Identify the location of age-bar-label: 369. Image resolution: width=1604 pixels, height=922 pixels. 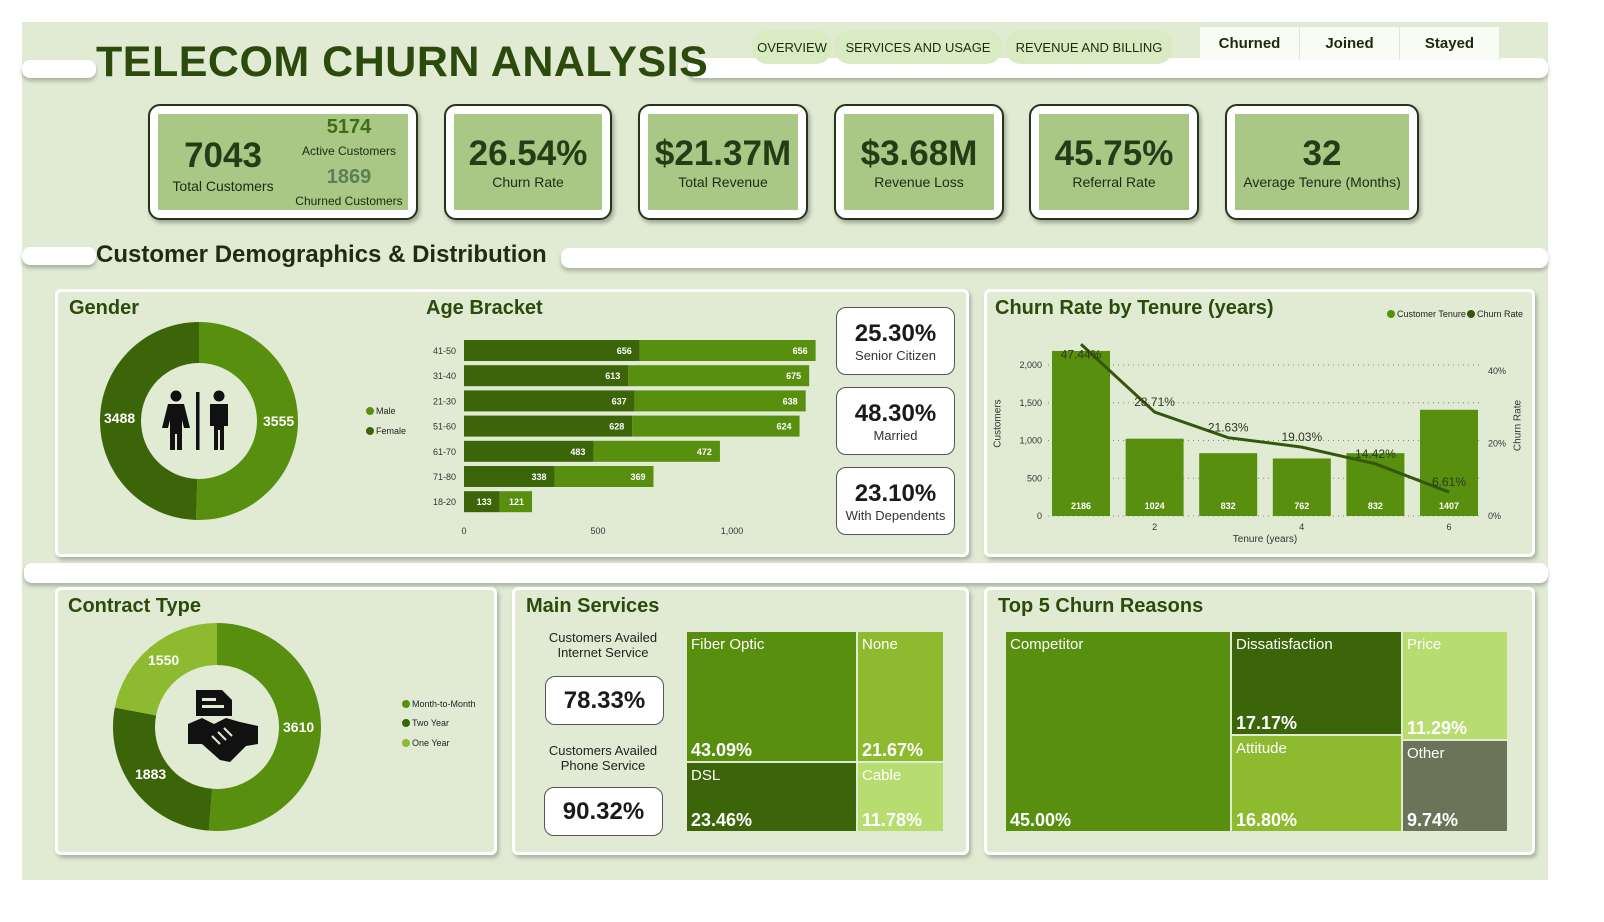
(637, 477).